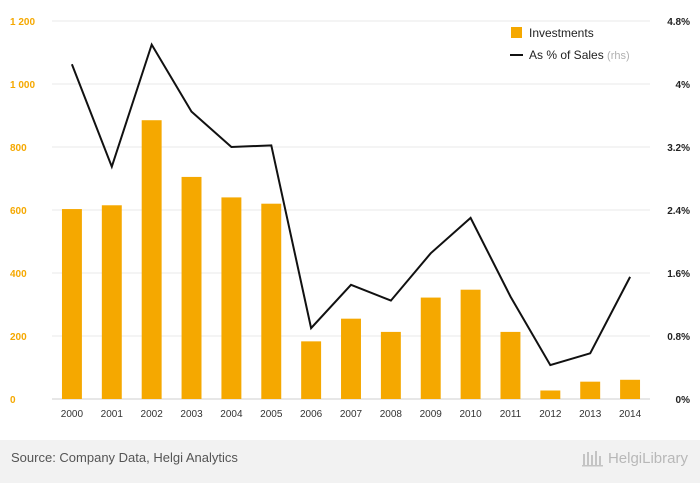 This screenshot has width=700, height=483. I want to click on helgi-library-logo: HelgiLibrary, so click(634, 458).